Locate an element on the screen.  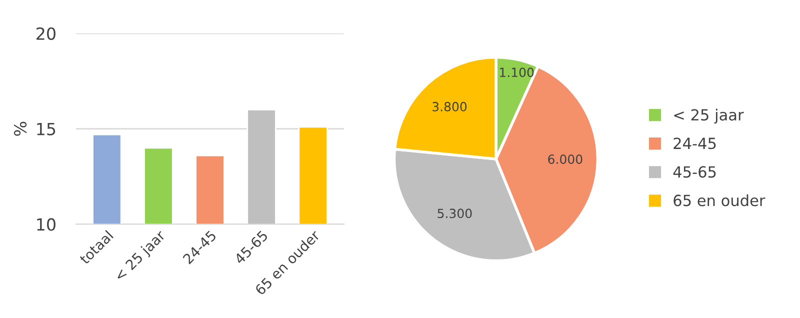
y-tick-label: 20 is located at coordinates (46, 33).